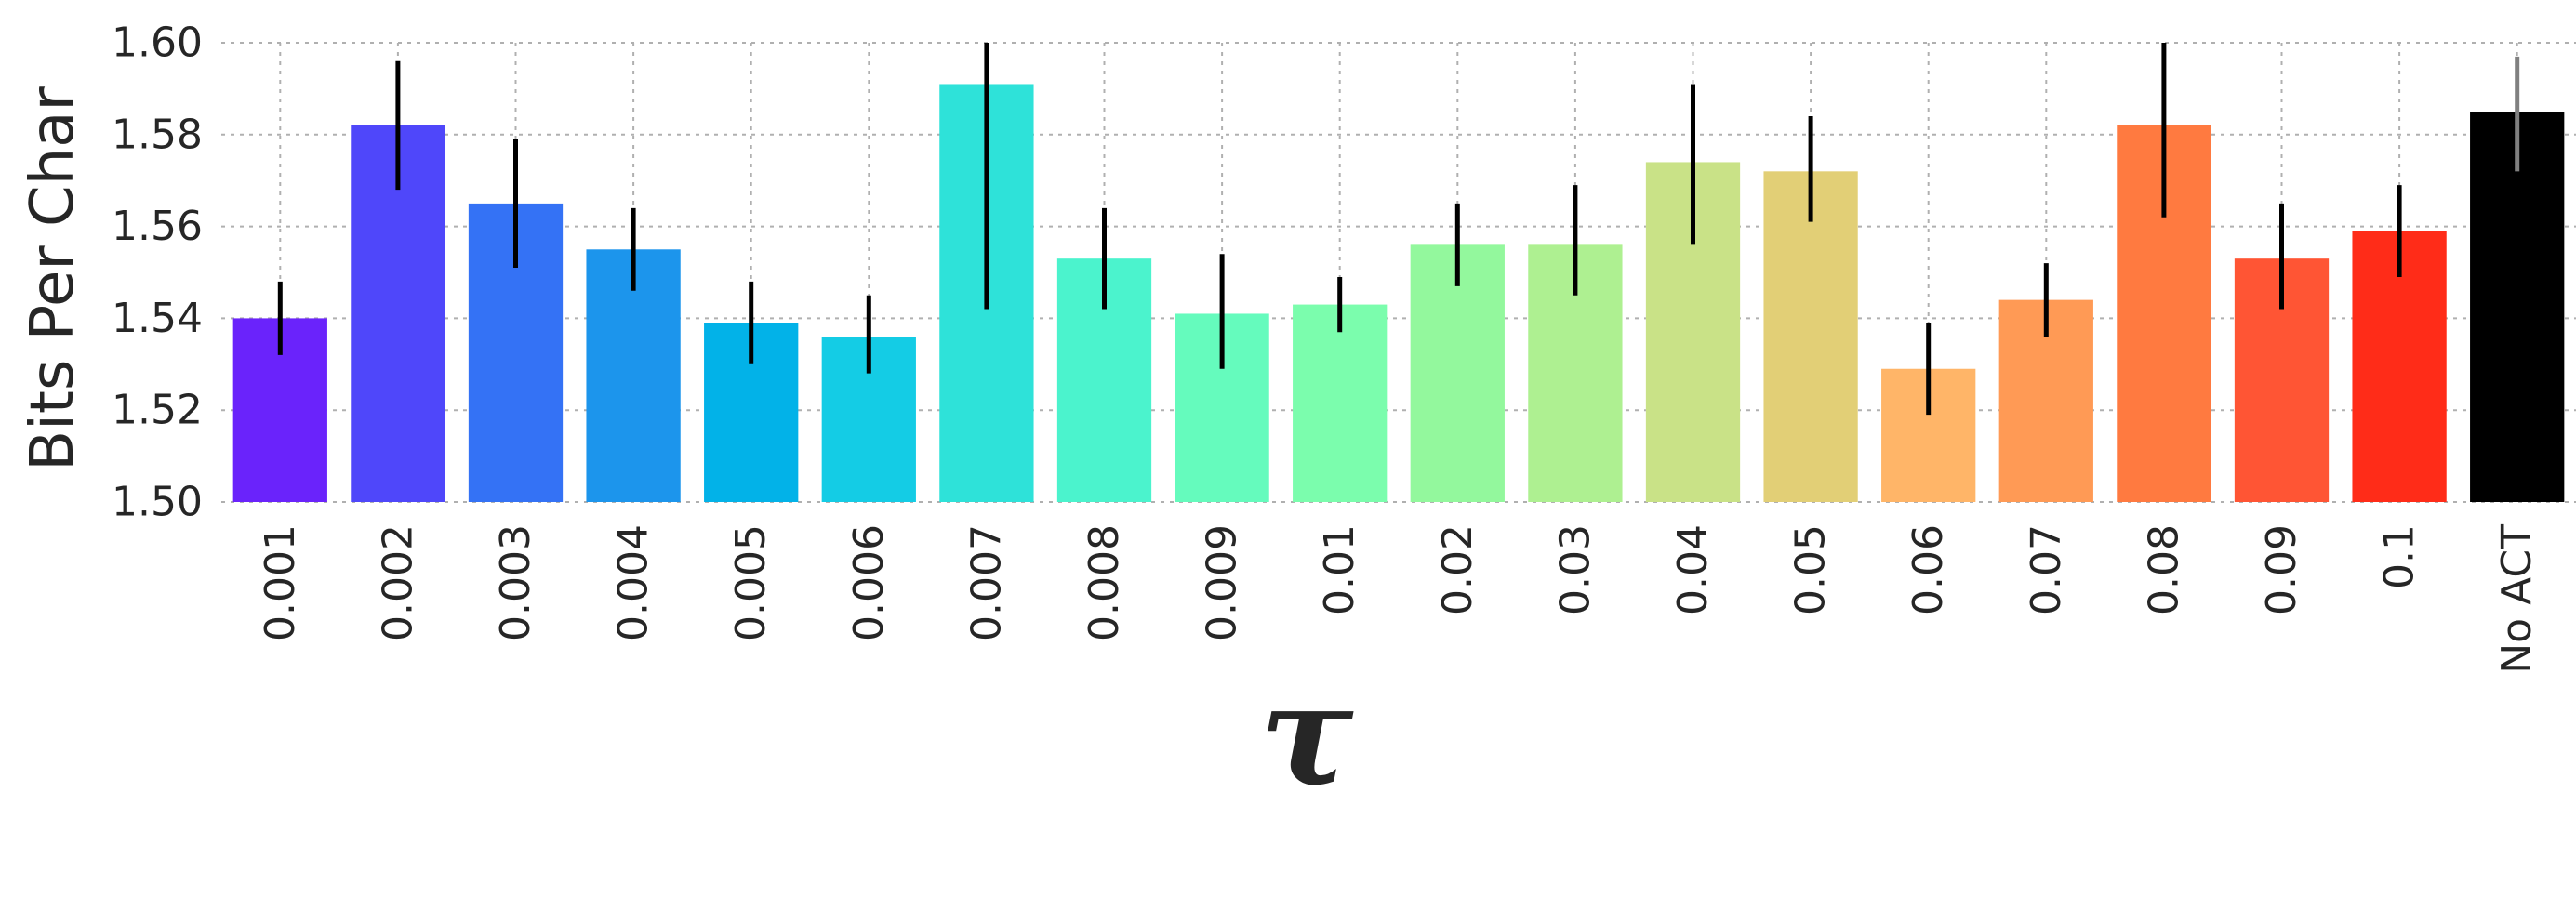 This screenshot has width=2576, height=924. I want to click on x-tick-label: 0.007, so click(986, 582).